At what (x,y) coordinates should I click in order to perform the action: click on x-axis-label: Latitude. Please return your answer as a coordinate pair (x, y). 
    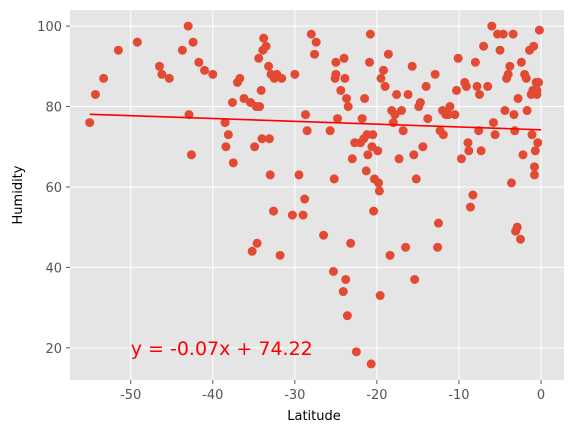
    Looking at the image, I should click on (314, 416).